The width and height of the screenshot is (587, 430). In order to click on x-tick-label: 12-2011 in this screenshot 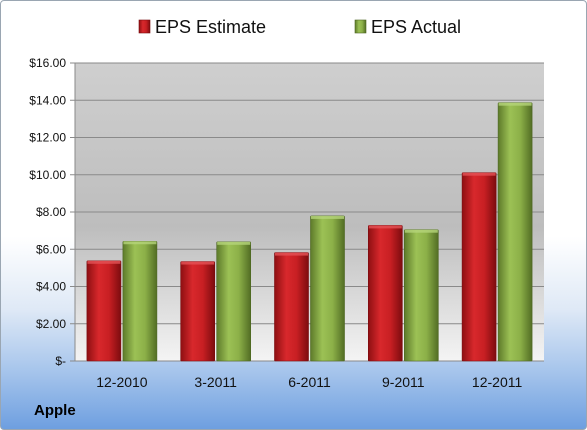, I will do `click(497, 382)`.